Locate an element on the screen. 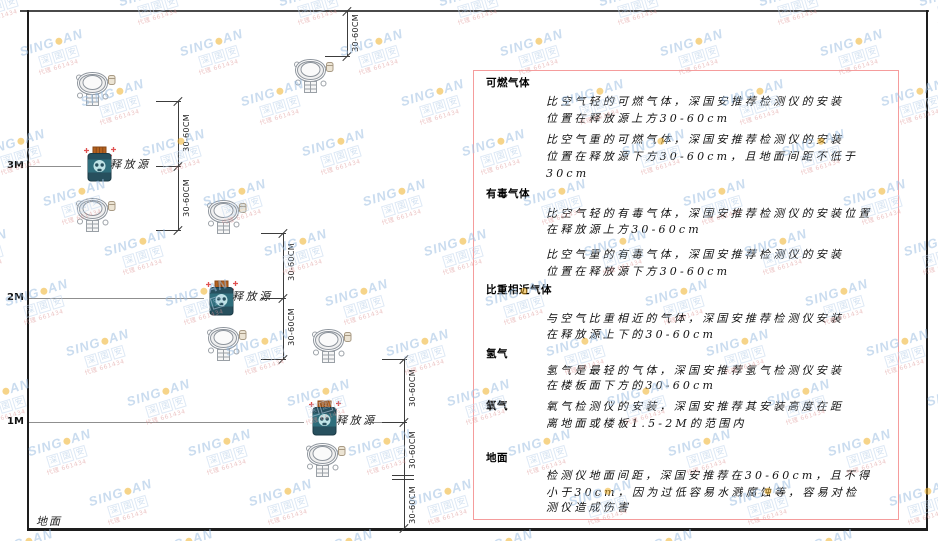 This screenshot has width=938, height=541. panel-text-line: 在释放源上下的30-60cm is located at coordinates (631, 334).